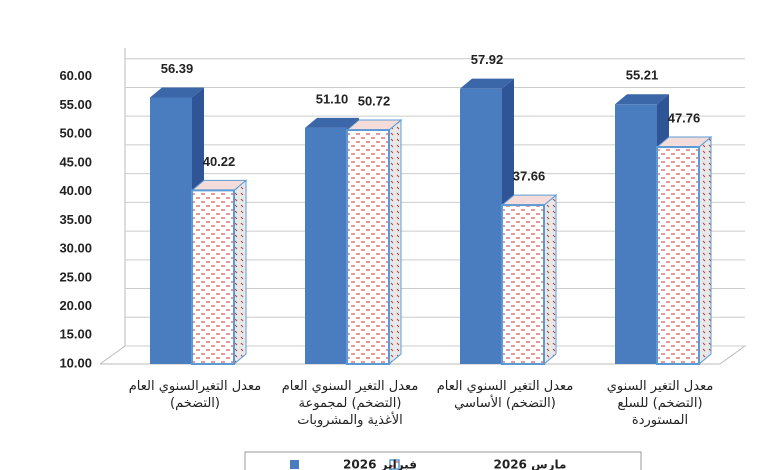 This screenshot has width=780, height=470. I want to click on y-tick-label: 25.00, so click(75, 276).